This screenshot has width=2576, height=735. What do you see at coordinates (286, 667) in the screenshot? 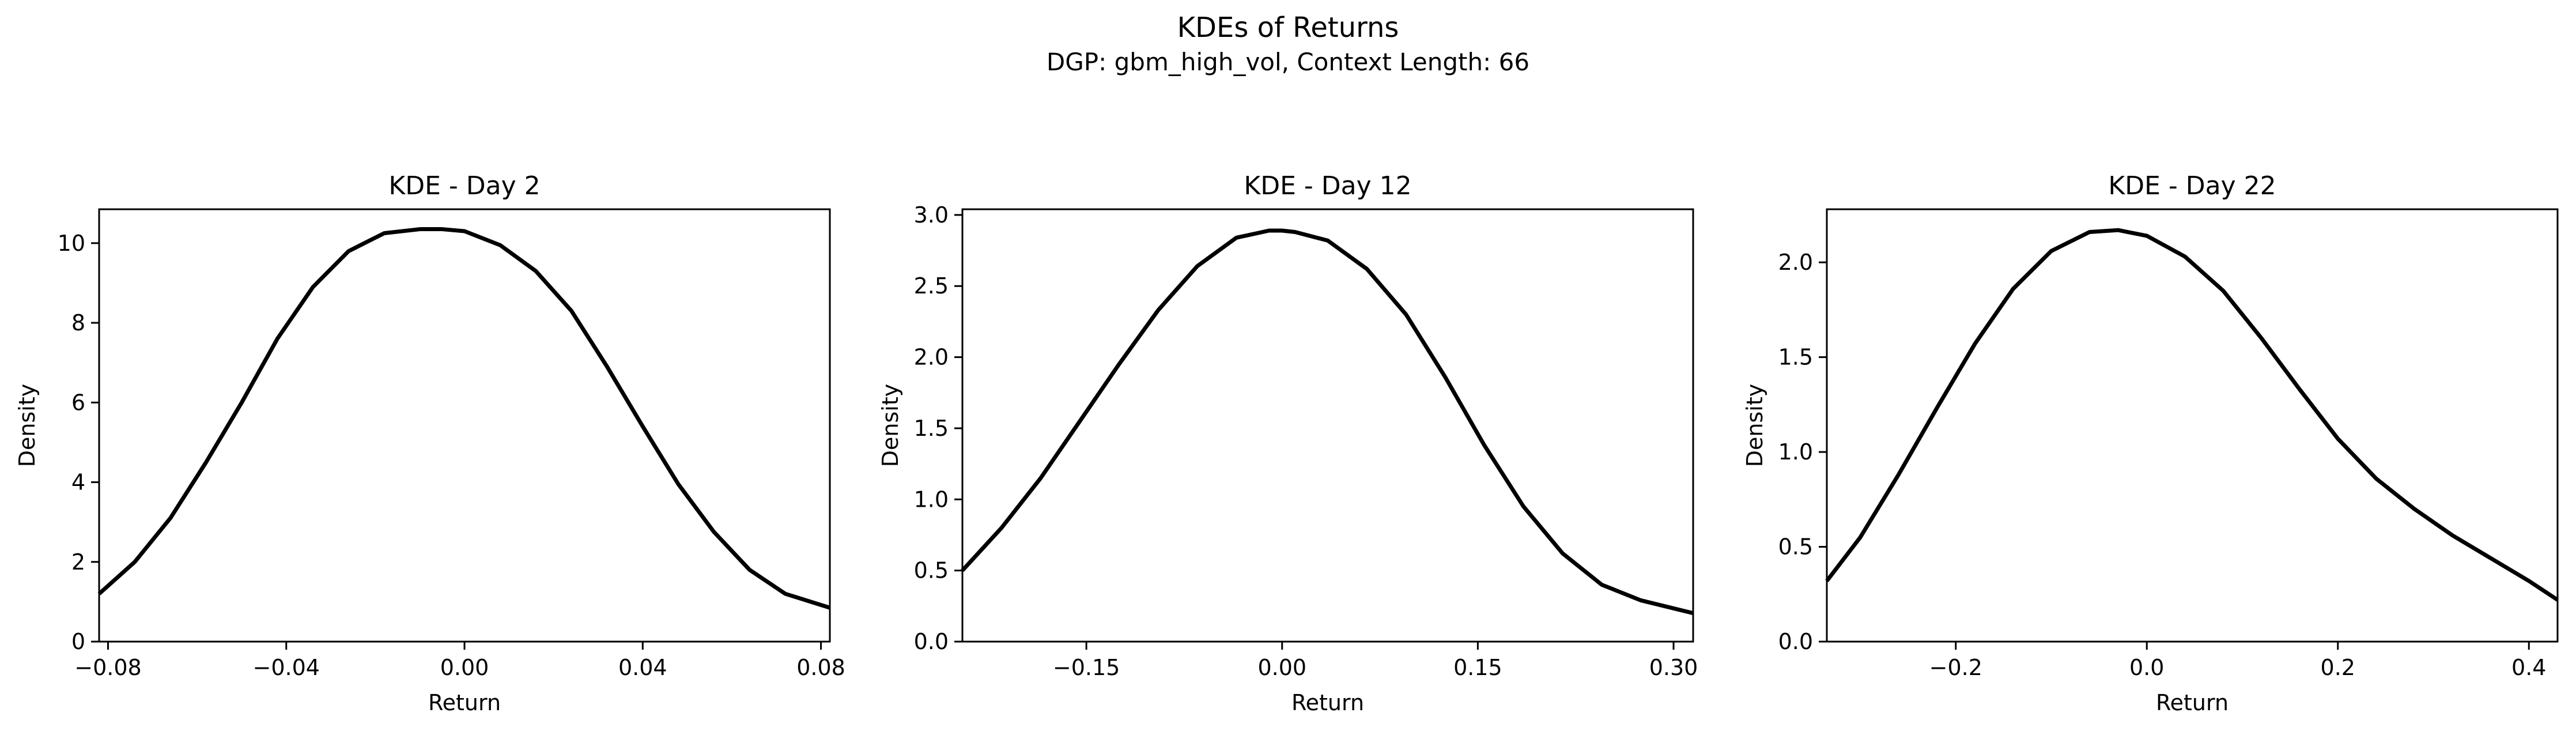
I see `x-tick-label: −0.04` at bounding box center [286, 667].